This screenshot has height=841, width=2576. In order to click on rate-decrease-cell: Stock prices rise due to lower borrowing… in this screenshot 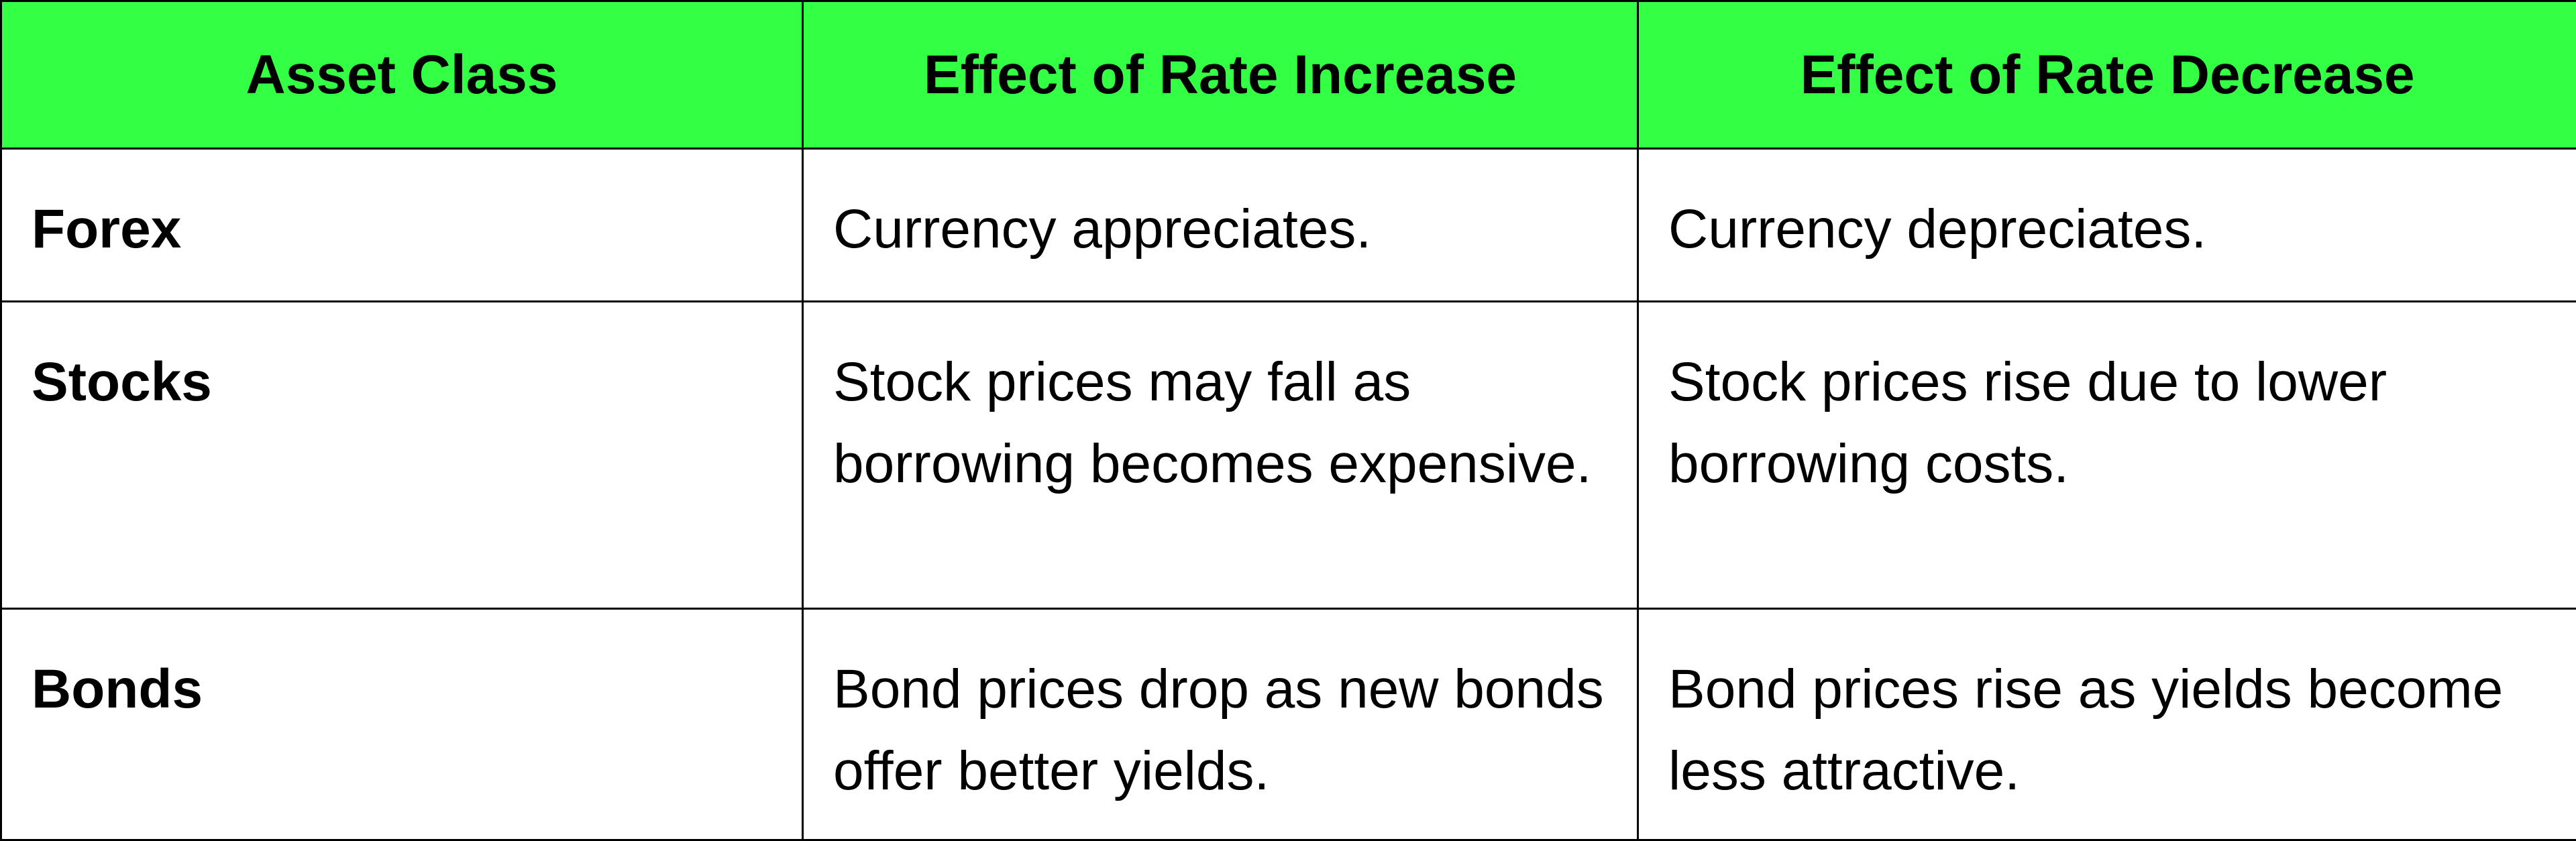, I will do `click(2107, 455)`.